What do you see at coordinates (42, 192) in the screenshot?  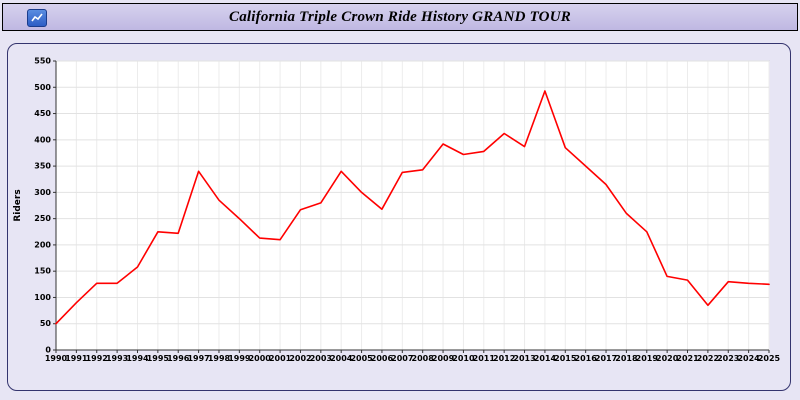 I see `y-tick-label: 300` at bounding box center [42, 192].